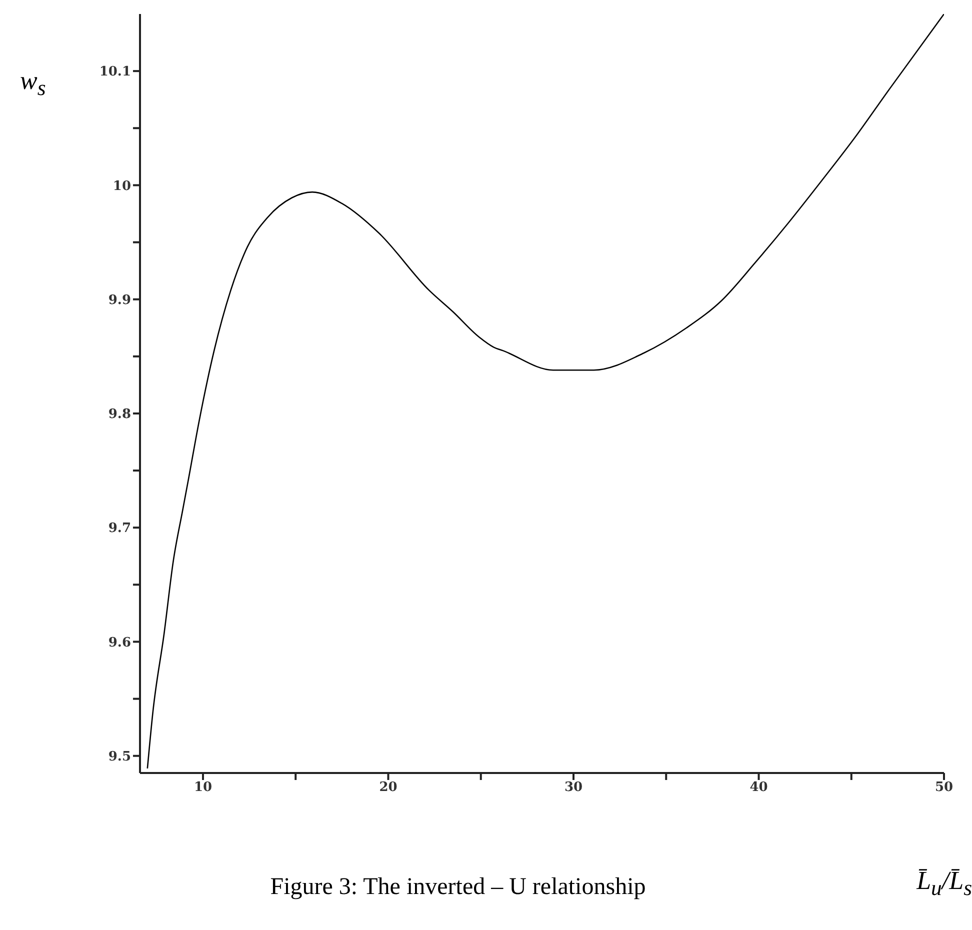 This screenshot has width=972, height=930. What do you see at coordinates (119, 756) in the screenshot?
I see `y-tick-label: 9.5` at bounding box center [119, 756].